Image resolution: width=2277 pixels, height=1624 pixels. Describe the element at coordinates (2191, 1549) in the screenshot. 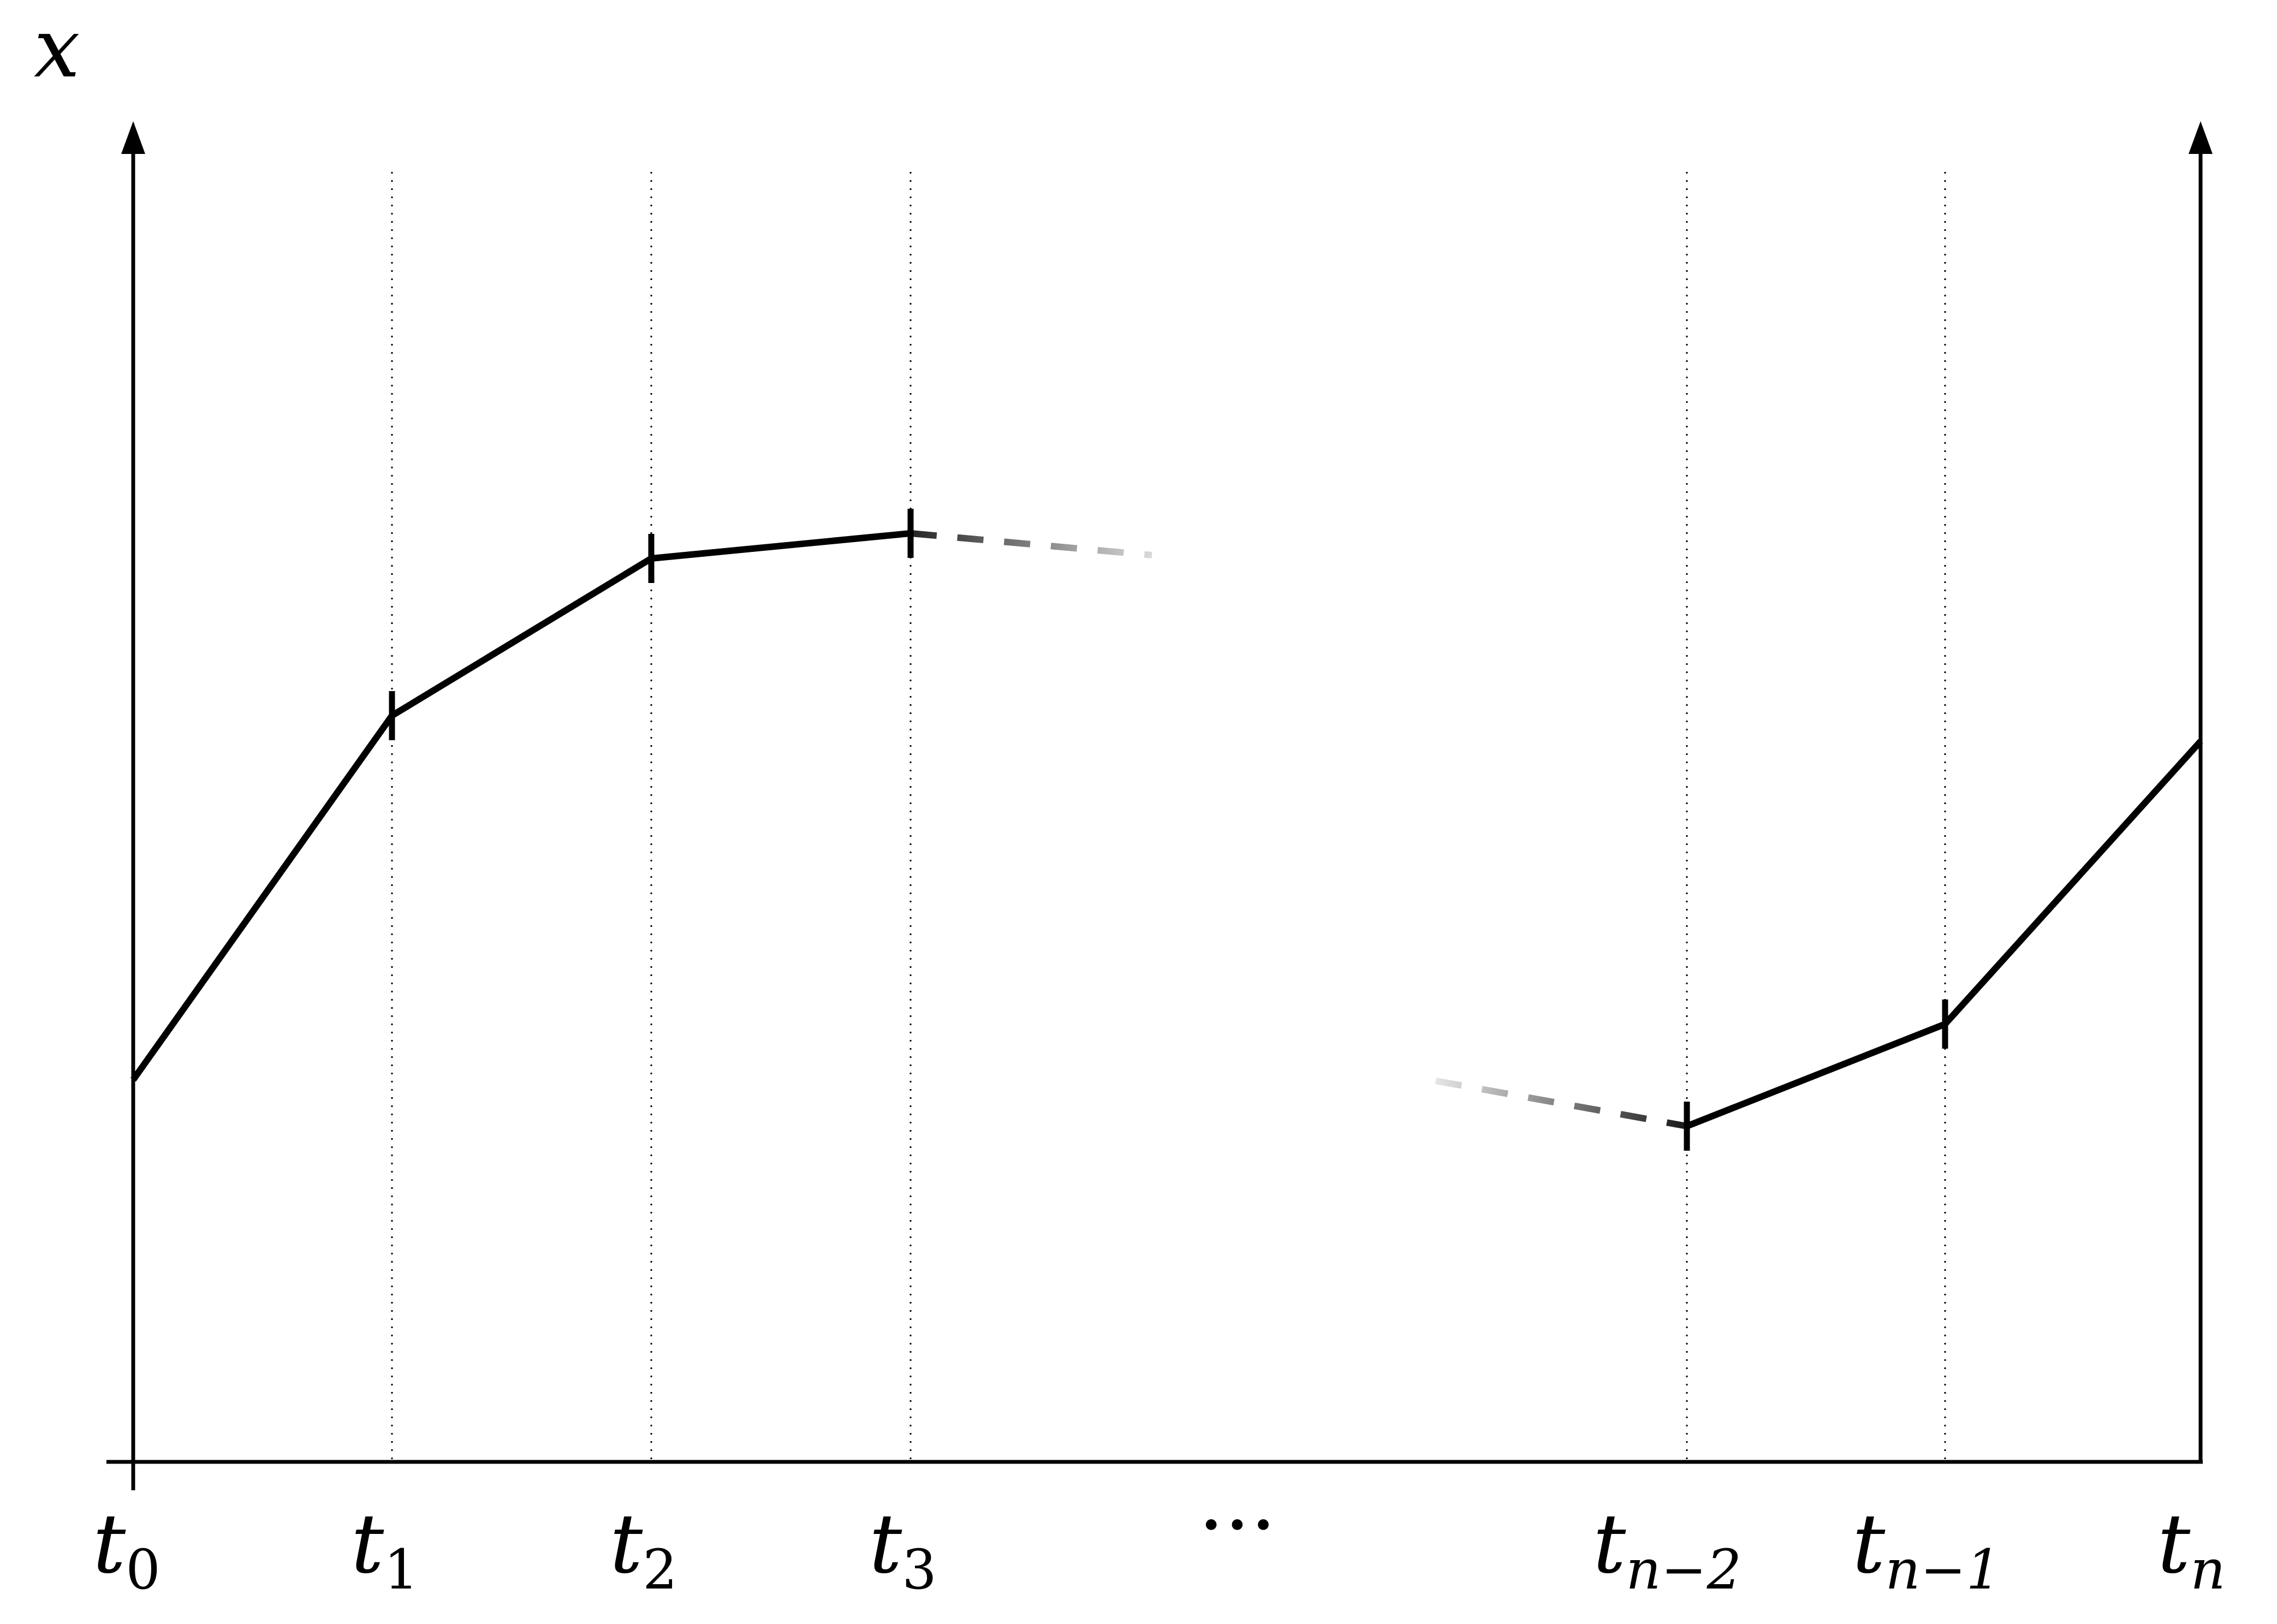

I see `tick-label-tn: tn` at that location.